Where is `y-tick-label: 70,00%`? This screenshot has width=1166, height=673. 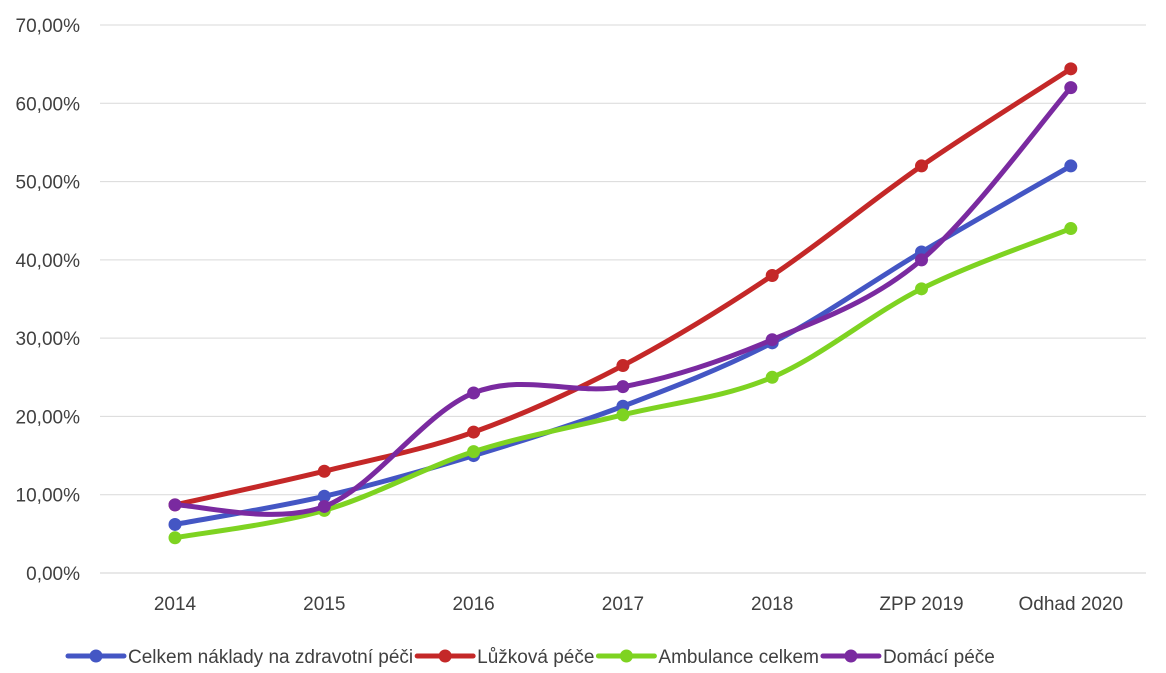 y-tick-label: 70,00% is located at coordinates (48, 26).